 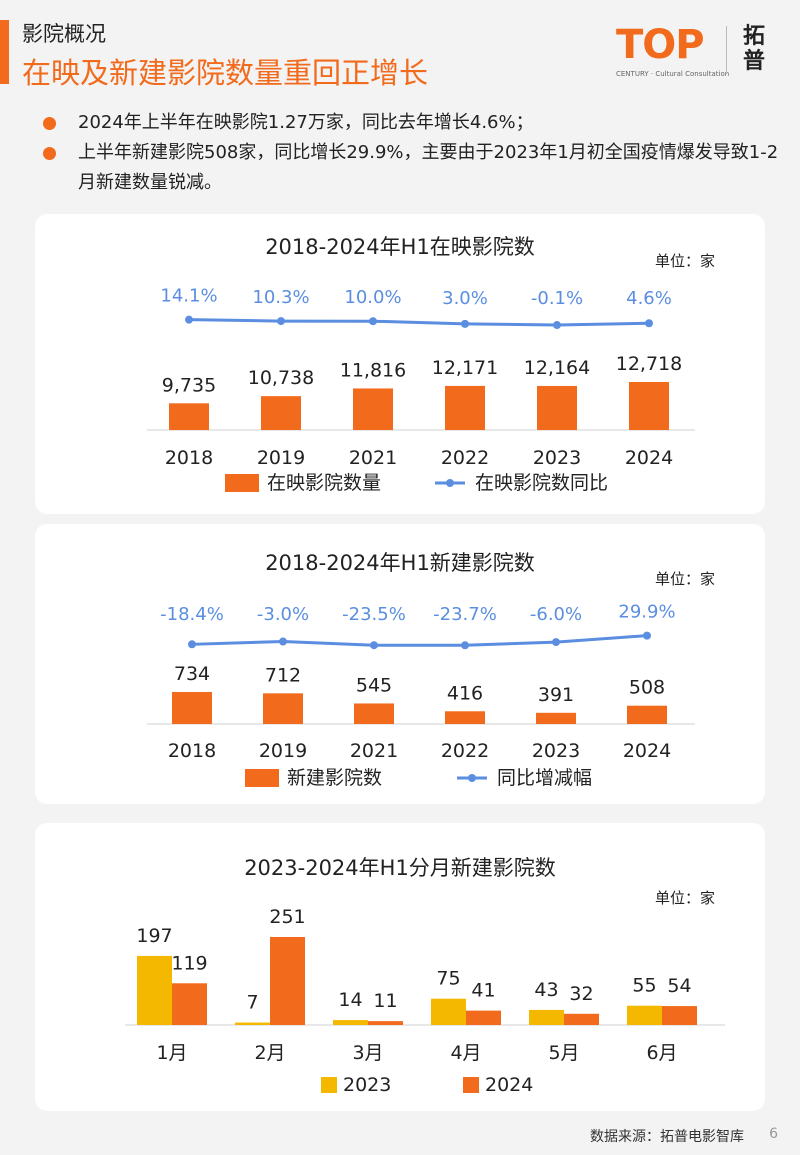 What do you see at coordinates (287, 917) in the screenshot?
I see `bar-value-label-2024: 251` at bounding box center [287, 917].